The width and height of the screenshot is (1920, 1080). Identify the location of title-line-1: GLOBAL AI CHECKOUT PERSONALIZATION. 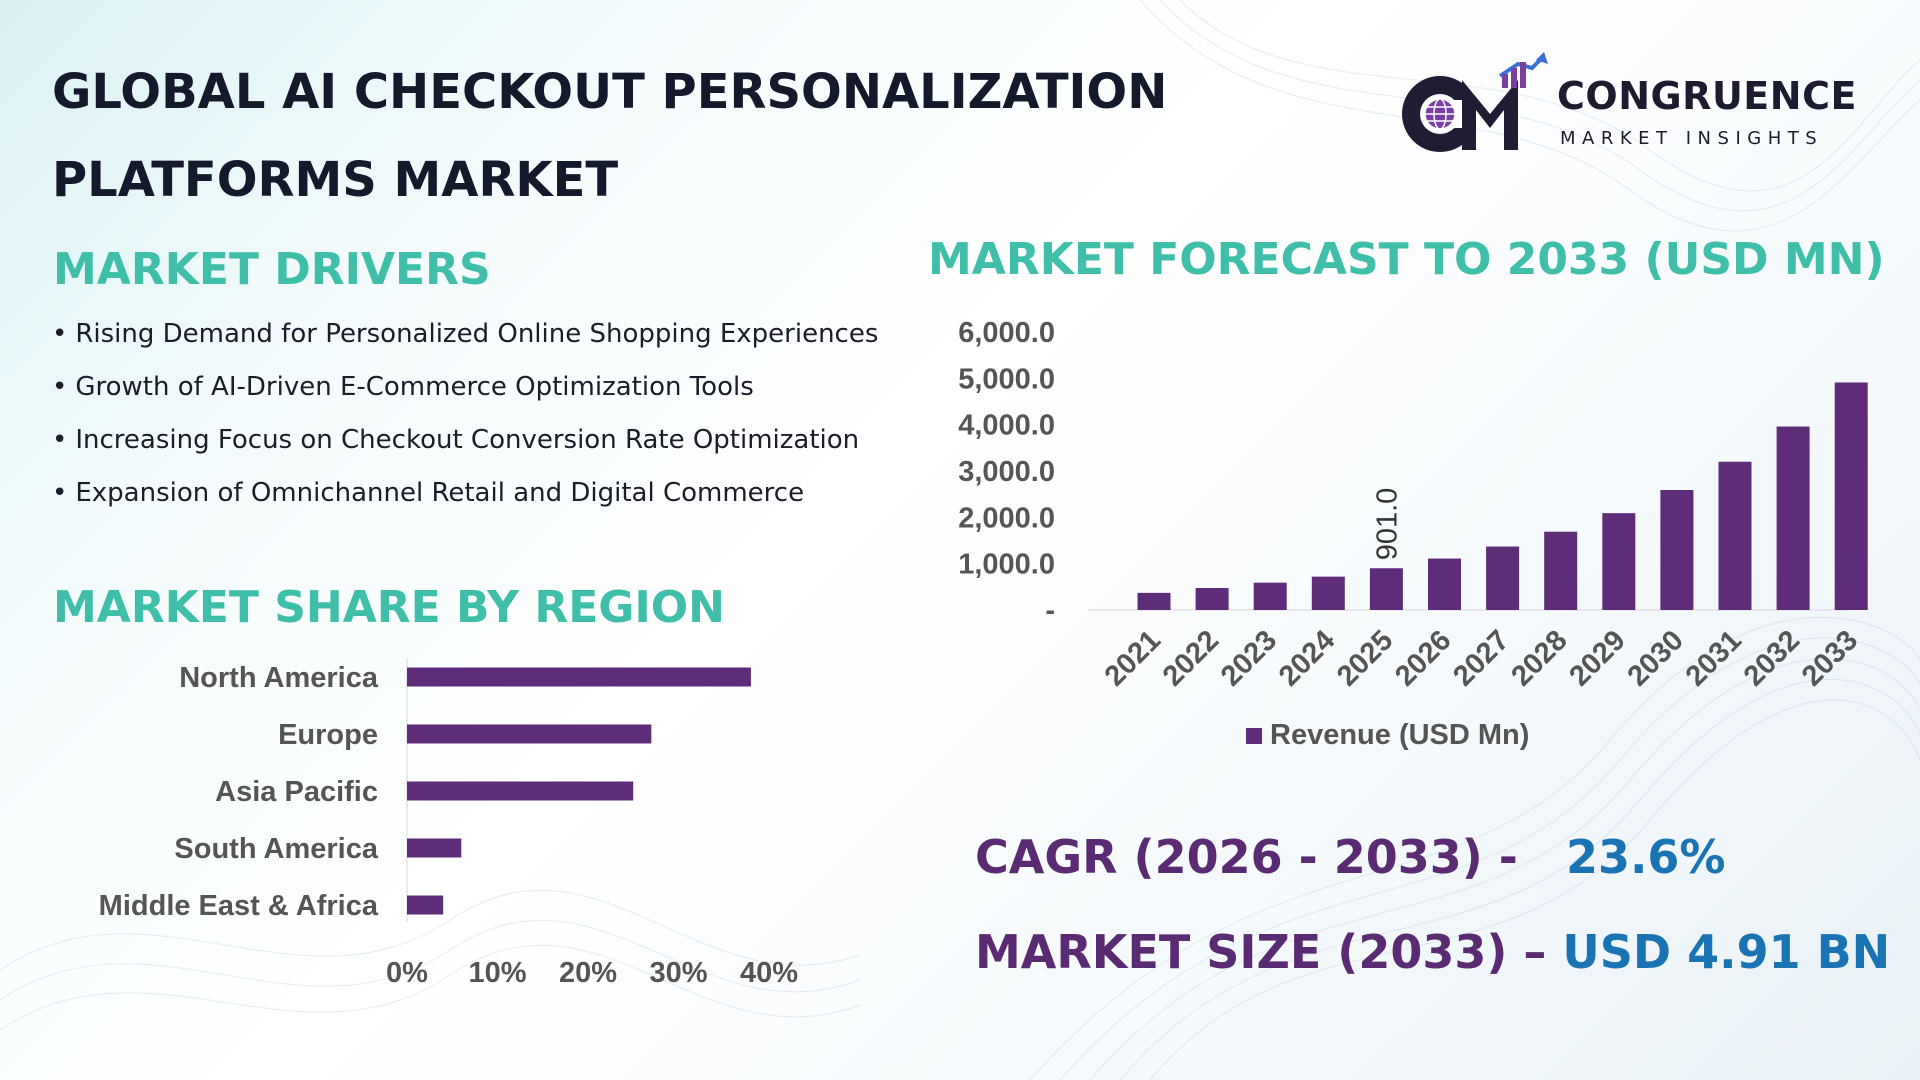
(610, 92).